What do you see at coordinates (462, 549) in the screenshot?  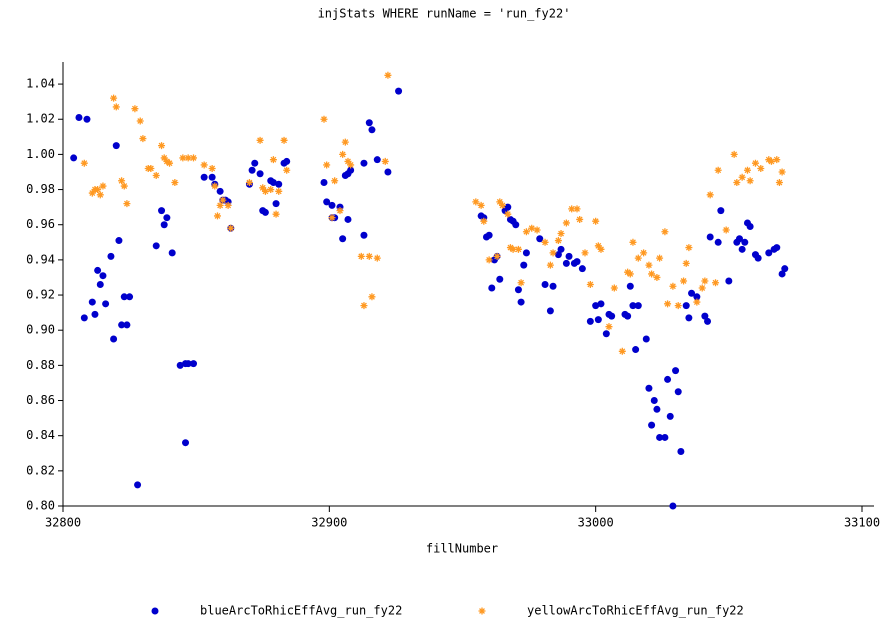 I see `x-axis-label: fillNumber` at bounding box center [462, 549].